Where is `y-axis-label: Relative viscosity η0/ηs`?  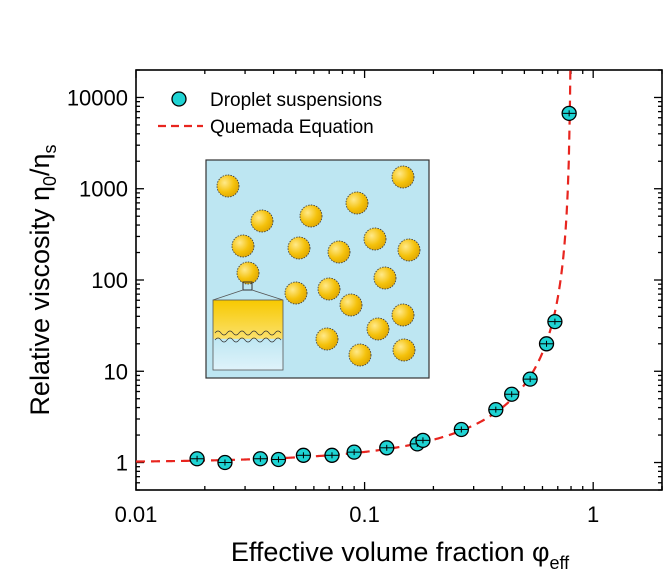 y-axis-label: Relative viscosity η0/ηs is located at coordinates (42, 279).